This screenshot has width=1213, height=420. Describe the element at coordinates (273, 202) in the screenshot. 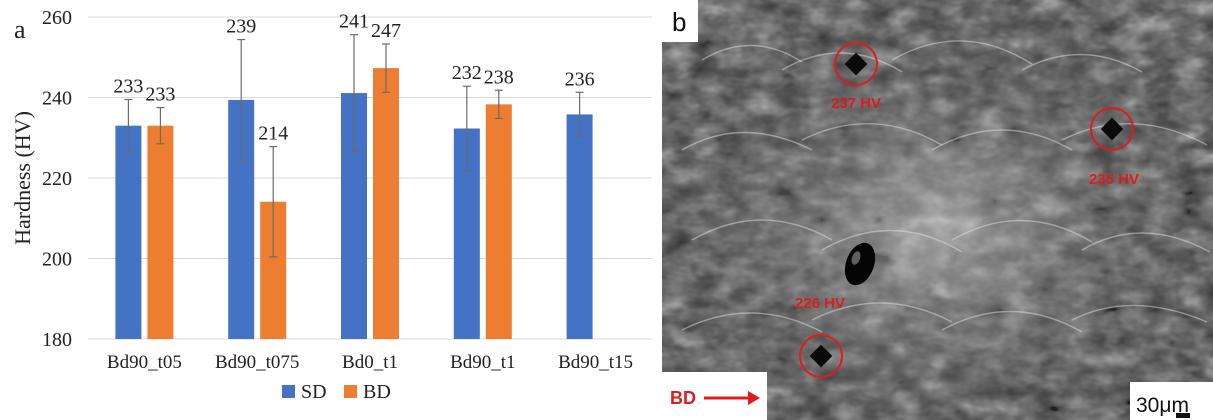

I see `error-bar-BD-Bd90_t075` at that location.